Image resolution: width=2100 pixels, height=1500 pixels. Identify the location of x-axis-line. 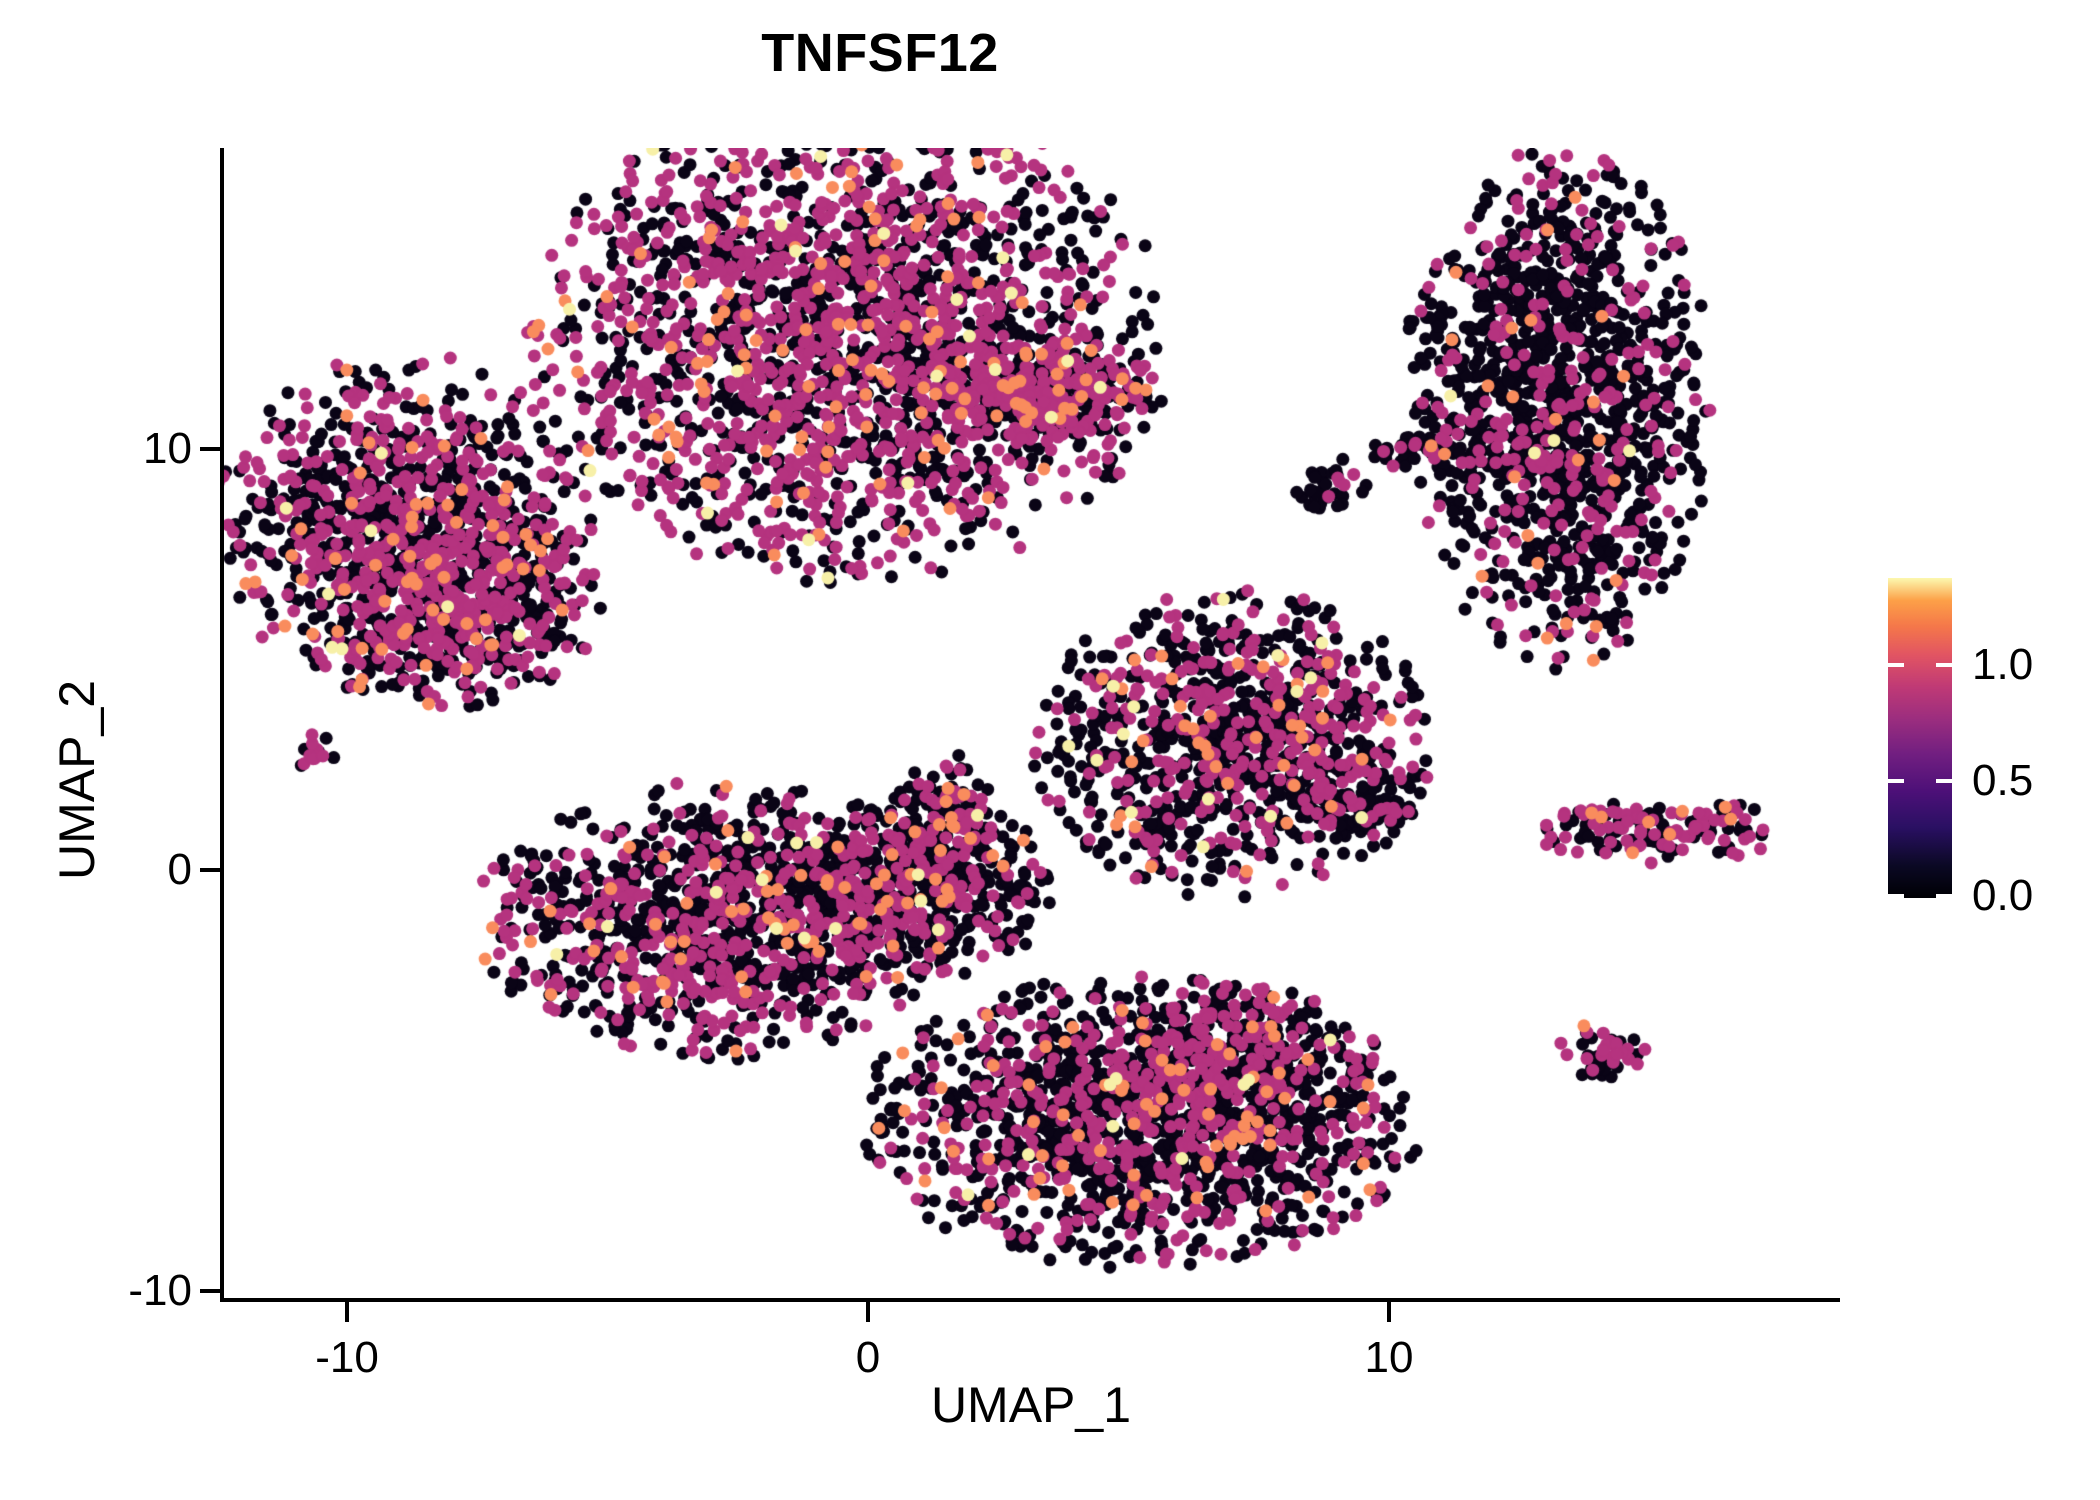
(1030, 1300).